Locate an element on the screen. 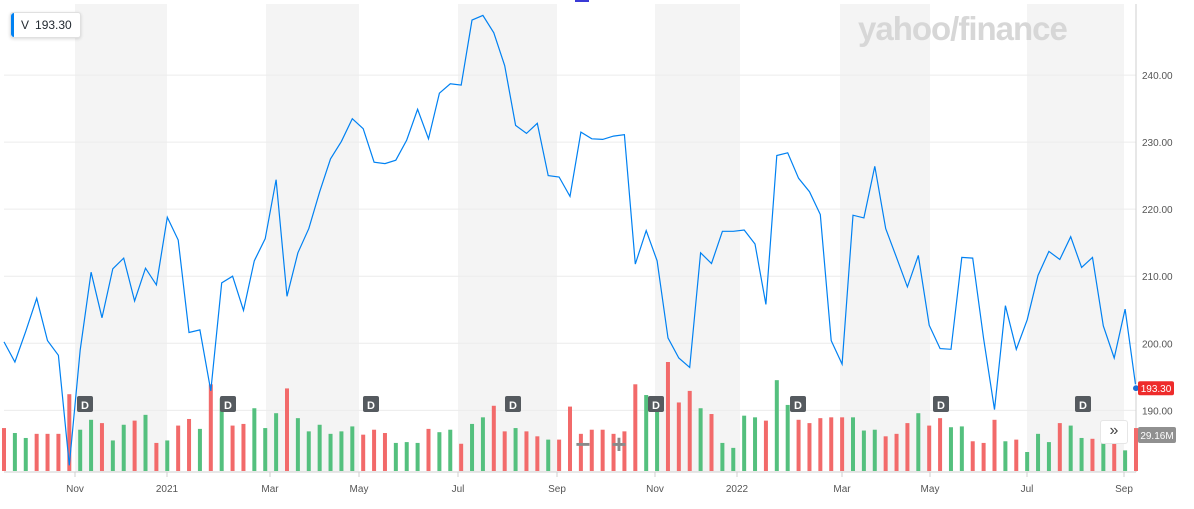 Image resolution: width=1194 pixels, height=509 pixels. y-tick-label: 200.00 is located at coordinates (1157, 344).